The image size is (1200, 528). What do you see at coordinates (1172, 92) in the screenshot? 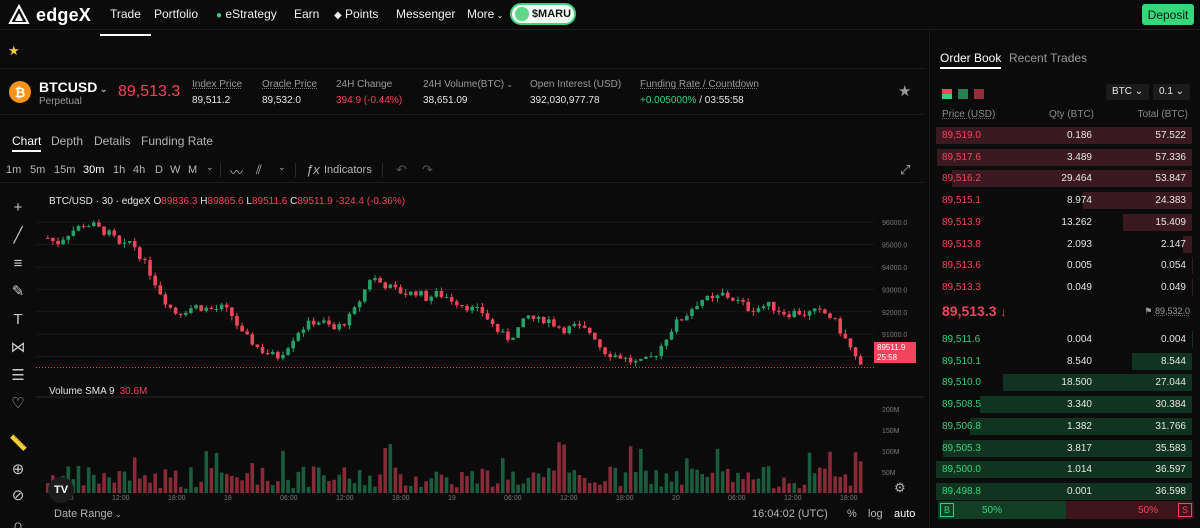
I see `step-selector: 0.1 ⌄` at bounding box center [1172, 92].